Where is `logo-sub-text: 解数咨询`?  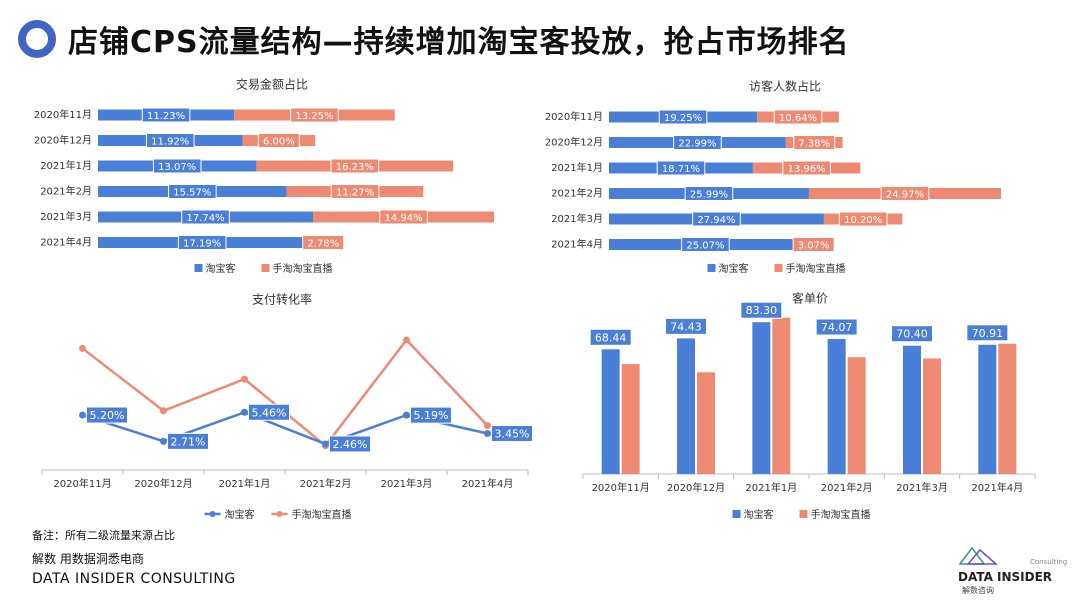
logo-sub-text: 解数咨询 is located at coordinates (978, 590).